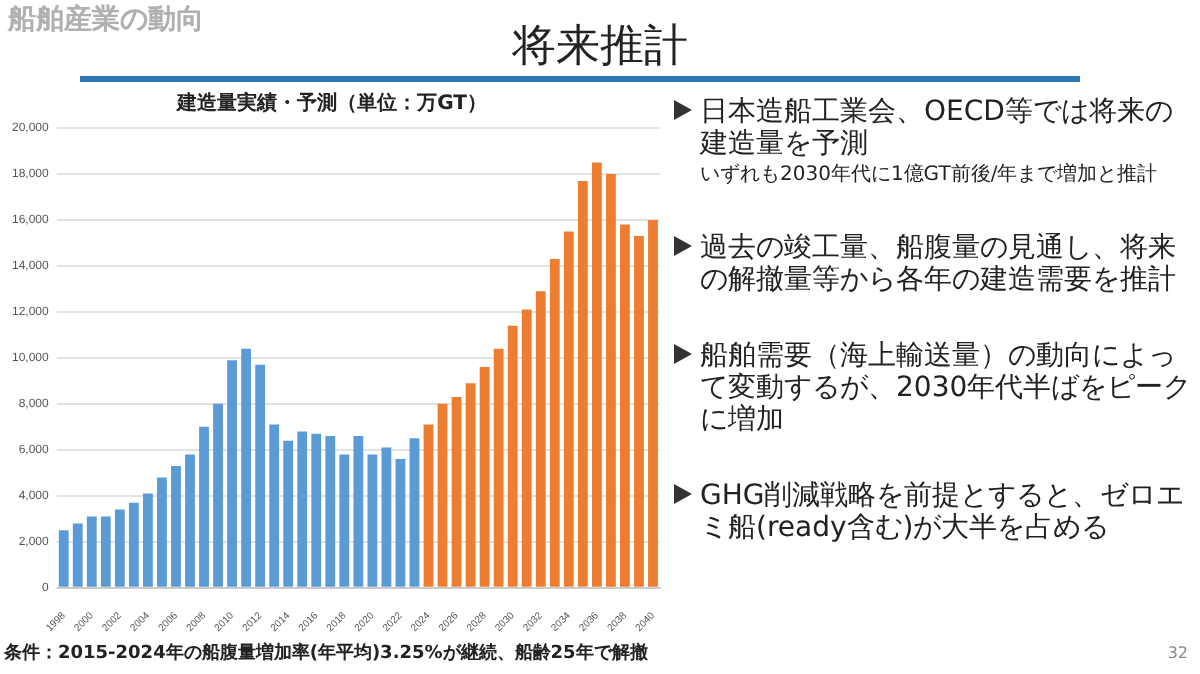 Image resolution: width=1200 pixels, height=674 pixels. What do you see at coordinates (938, 264) in the screenshot?
I see `text: 過去の竣工量、船腹量の見通し、将来の解撤量等から各年の建造需要を推計` at bounding box center [938, 264].